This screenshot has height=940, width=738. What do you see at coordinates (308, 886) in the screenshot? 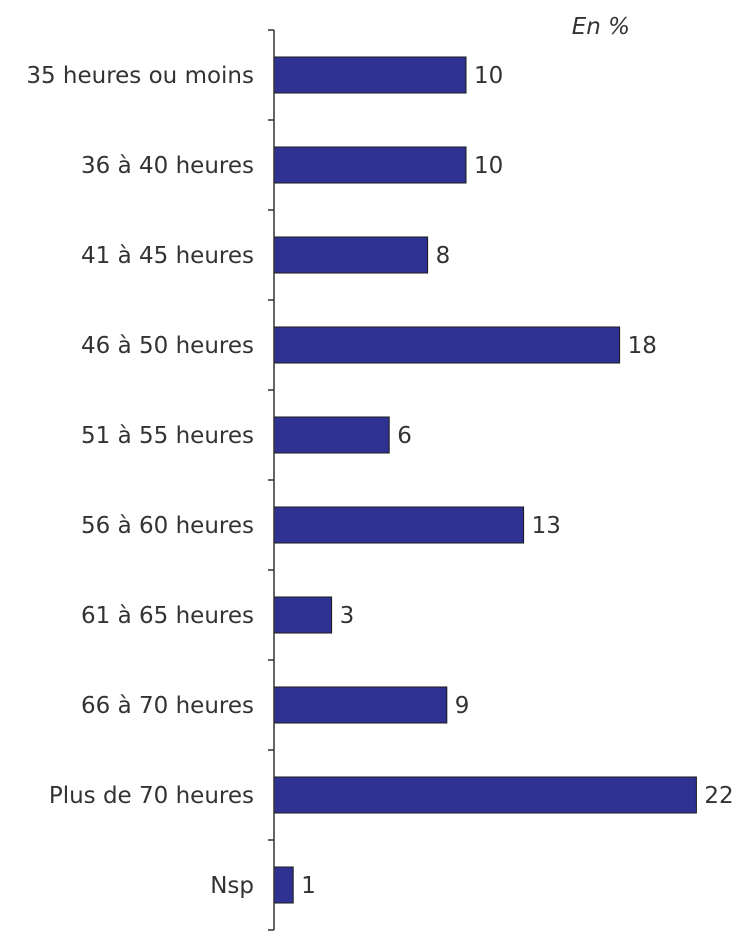
I see `data-label: 1` at bounding box center [308, 886].